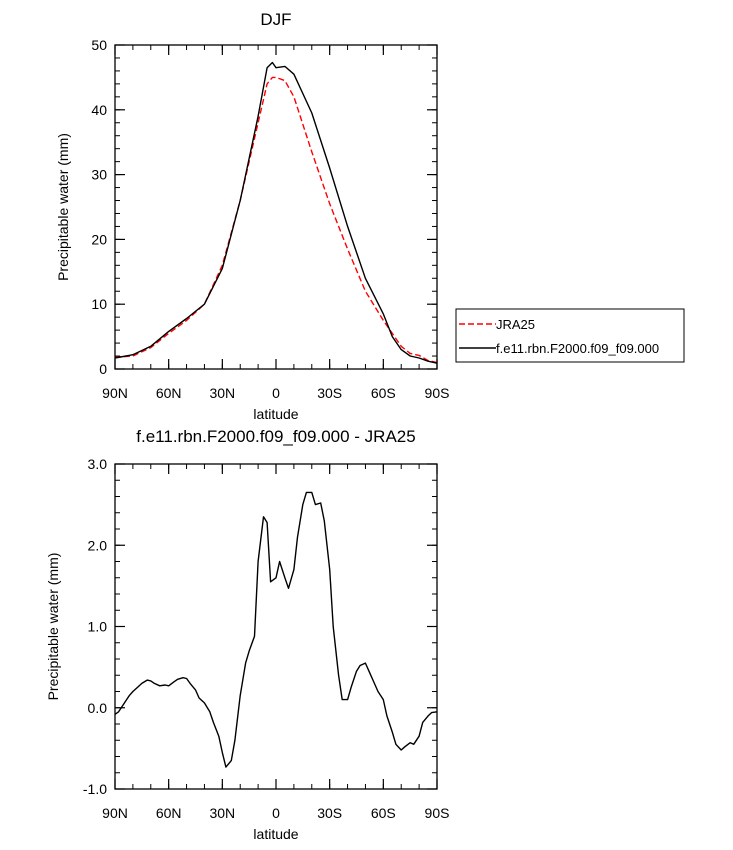  Describe the element at coordinates (98, 464) in the screenshot. I see `y-tick-label: 3.0` at that location.